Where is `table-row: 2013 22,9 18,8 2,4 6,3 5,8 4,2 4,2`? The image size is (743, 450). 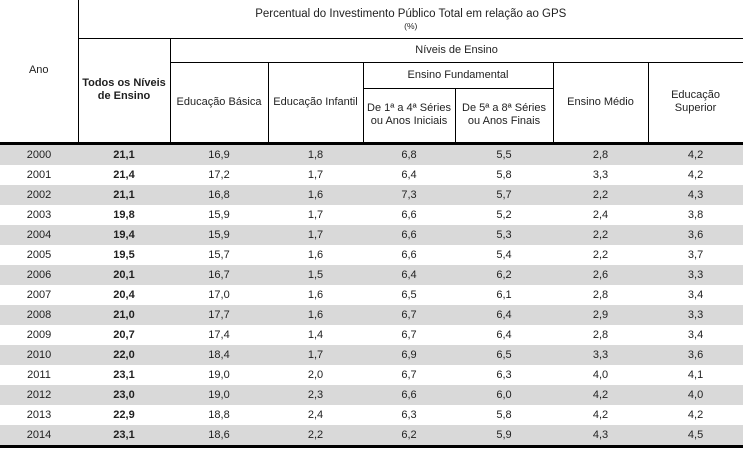
table-row: 2013 22,9 18,8 2,4 6,3 5,8 4,2 4,2 is located at coordinates (371, 414).